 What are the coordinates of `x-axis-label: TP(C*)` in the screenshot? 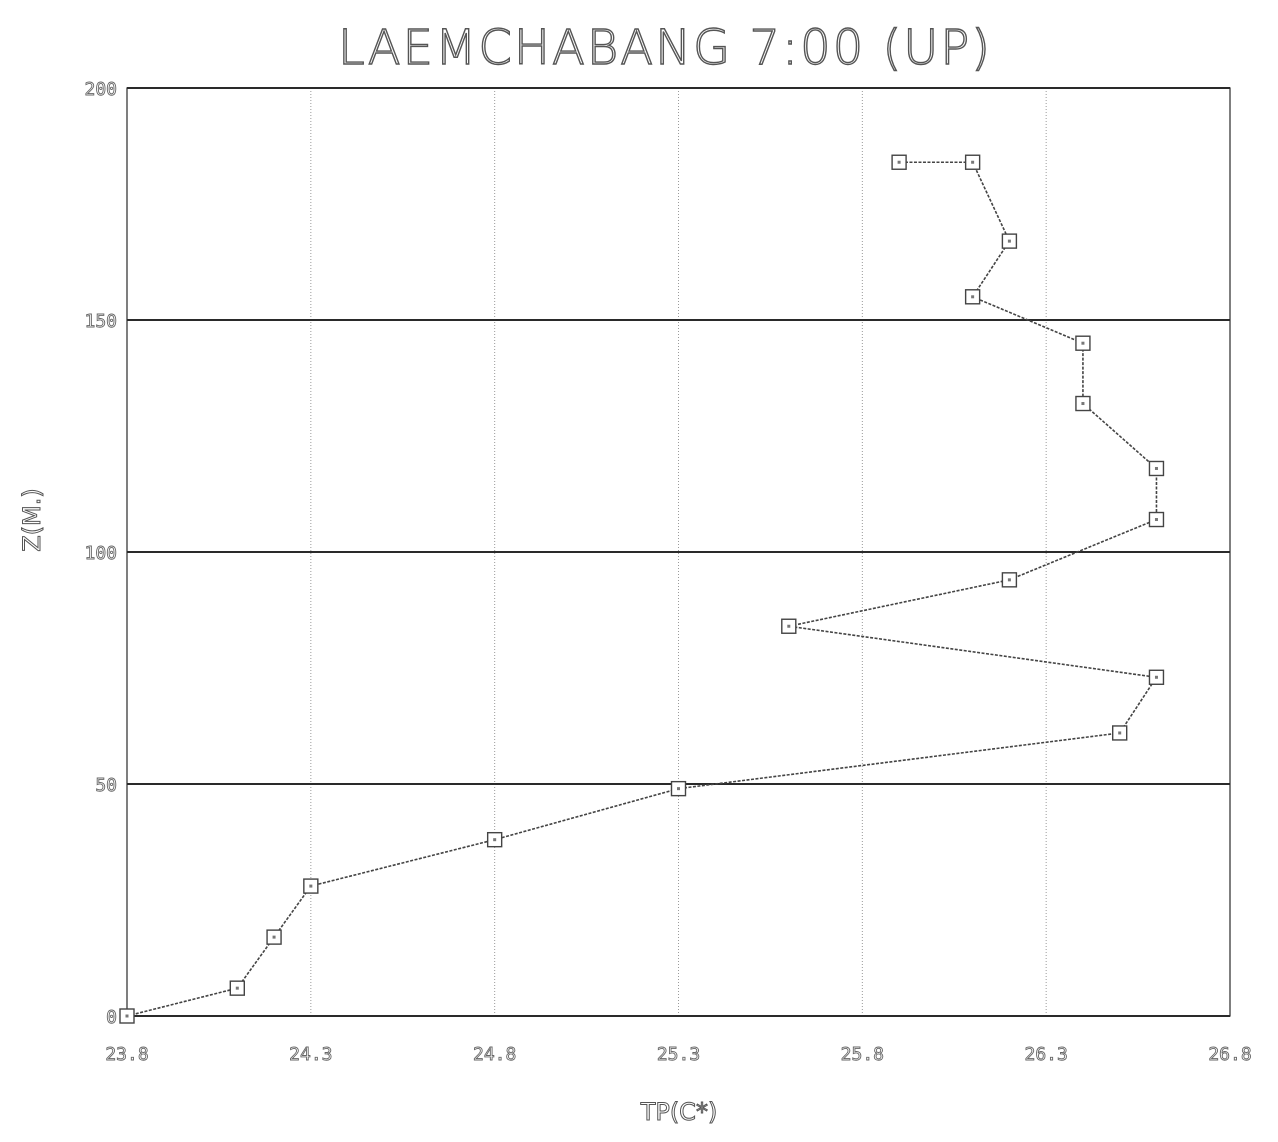 It's located at (679, 1112).